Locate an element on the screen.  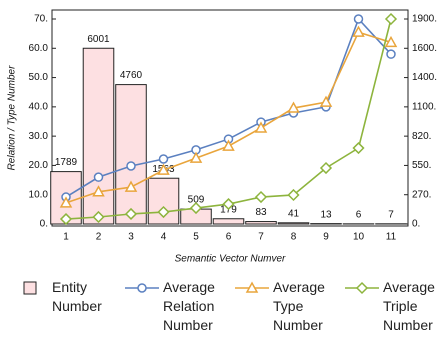
y2-tick-label: 270. is located at coordinates (421, 194).